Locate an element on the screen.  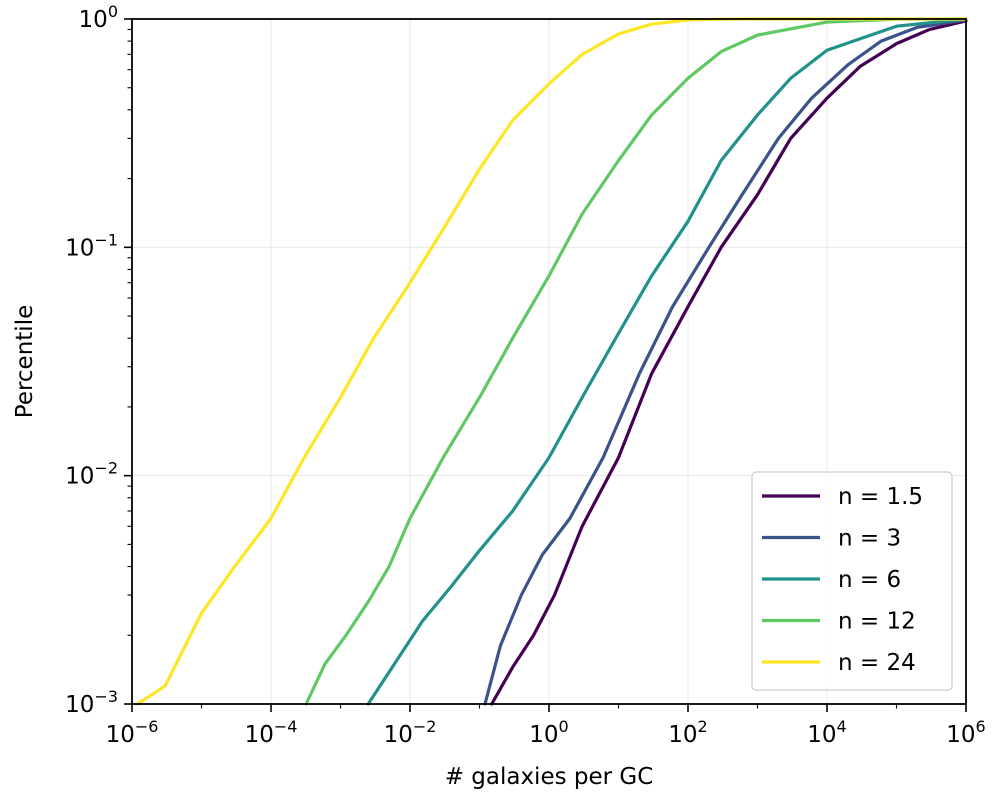
y-tick-exponent: −1 is located at coordinates (106, 239).